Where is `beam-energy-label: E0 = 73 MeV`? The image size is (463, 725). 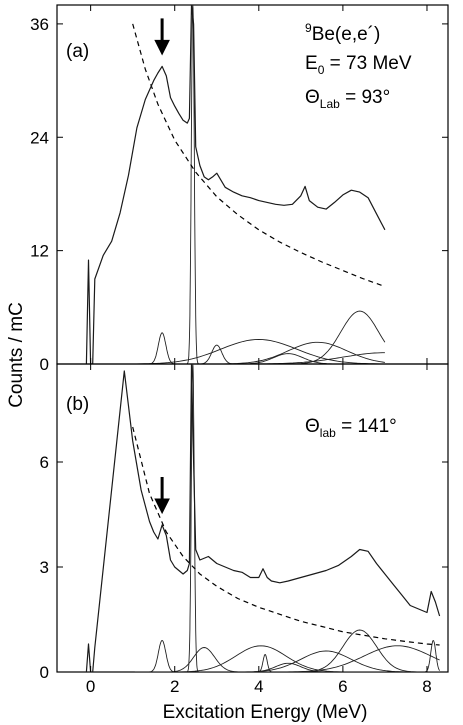 beam-energy-label: E0 = 73 MeV is located at coordinates (358, 65).